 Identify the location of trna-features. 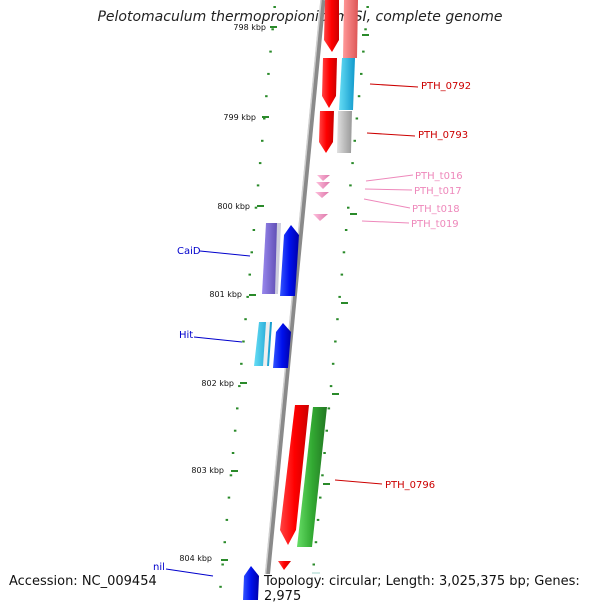
(321, 198).